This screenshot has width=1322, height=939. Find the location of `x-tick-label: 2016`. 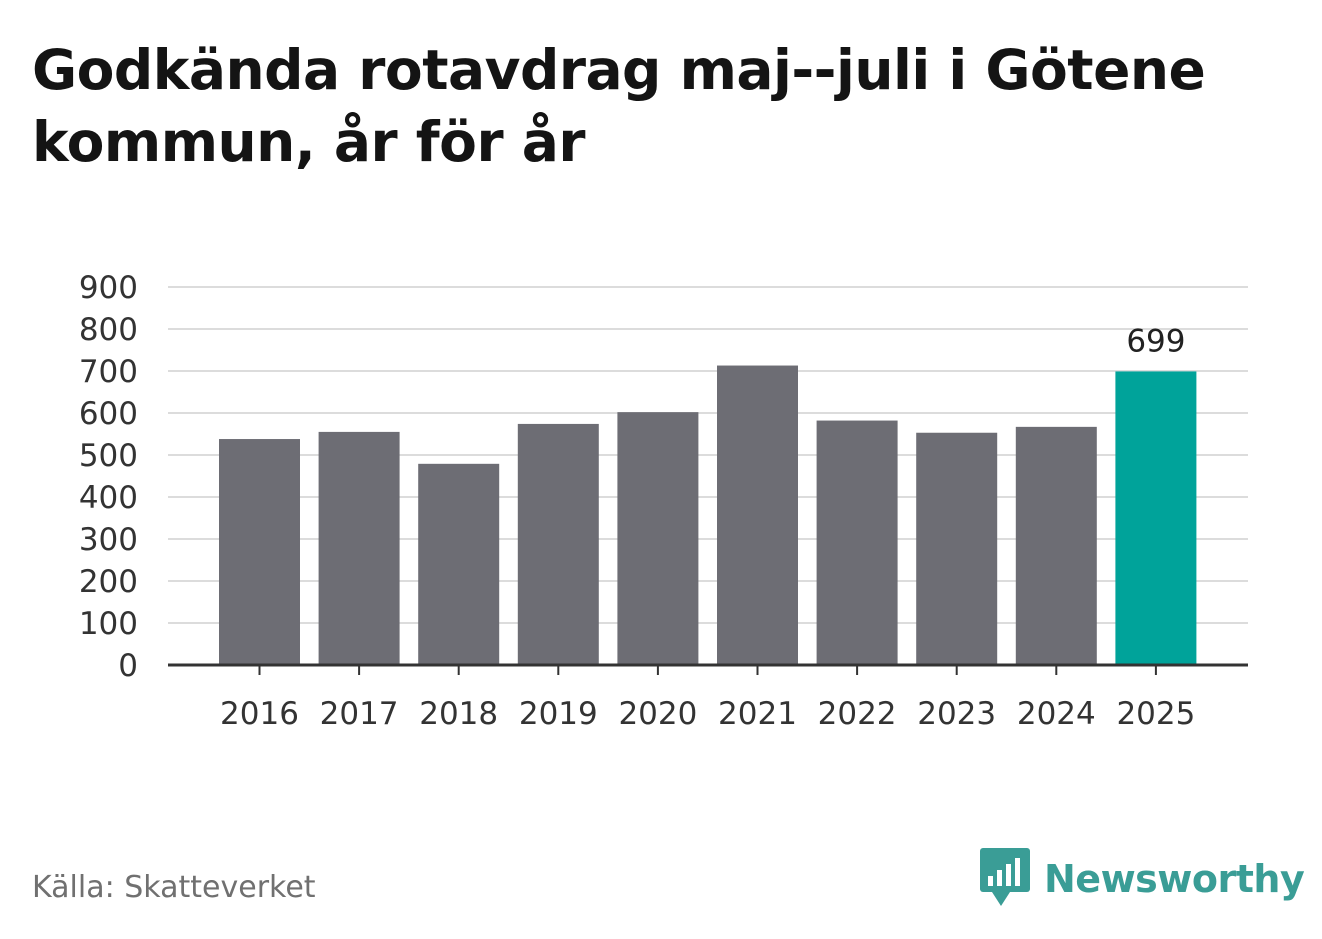

x-tick-label: 2016 is located at coordinates (259, 714).